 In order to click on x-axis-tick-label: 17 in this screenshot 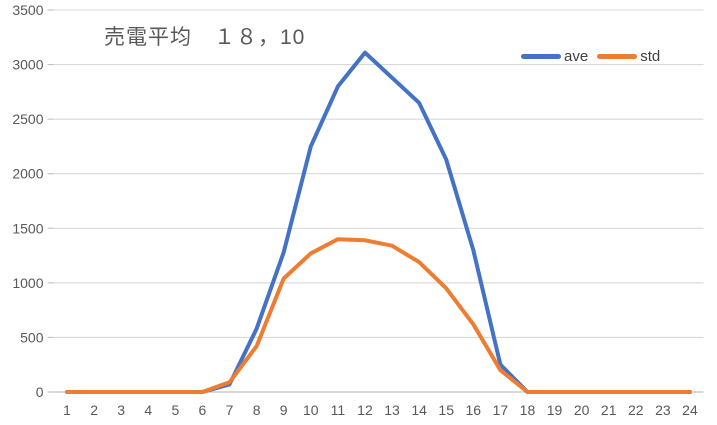, I will do `click(501, 410)`.